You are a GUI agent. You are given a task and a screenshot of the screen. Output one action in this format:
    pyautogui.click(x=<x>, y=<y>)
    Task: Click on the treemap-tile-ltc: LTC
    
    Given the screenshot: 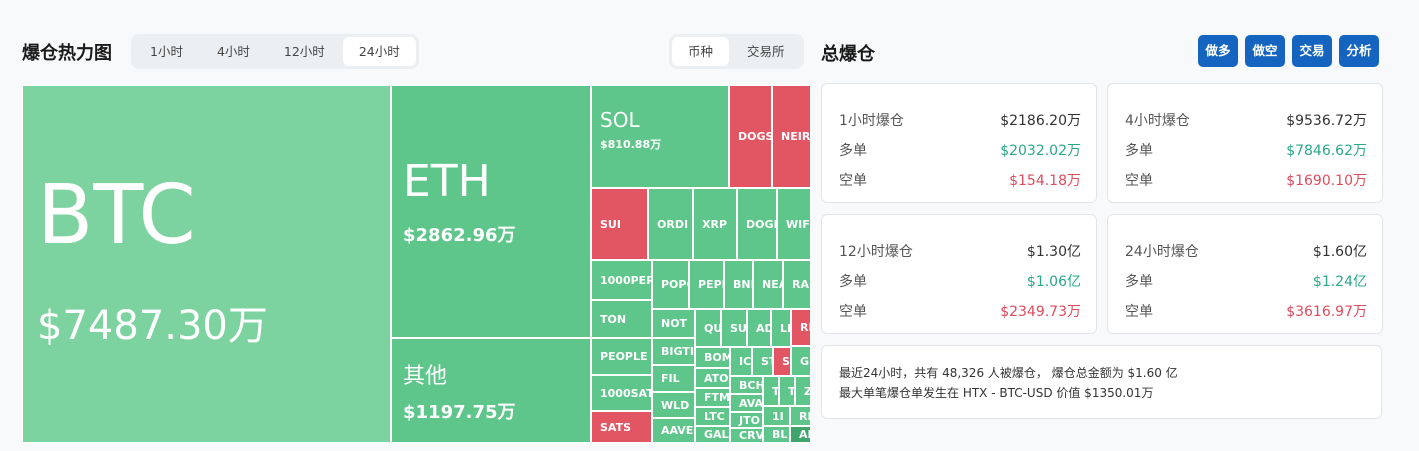 What is the action you would take?
    pyautogui.click(x=712, y=416)
    